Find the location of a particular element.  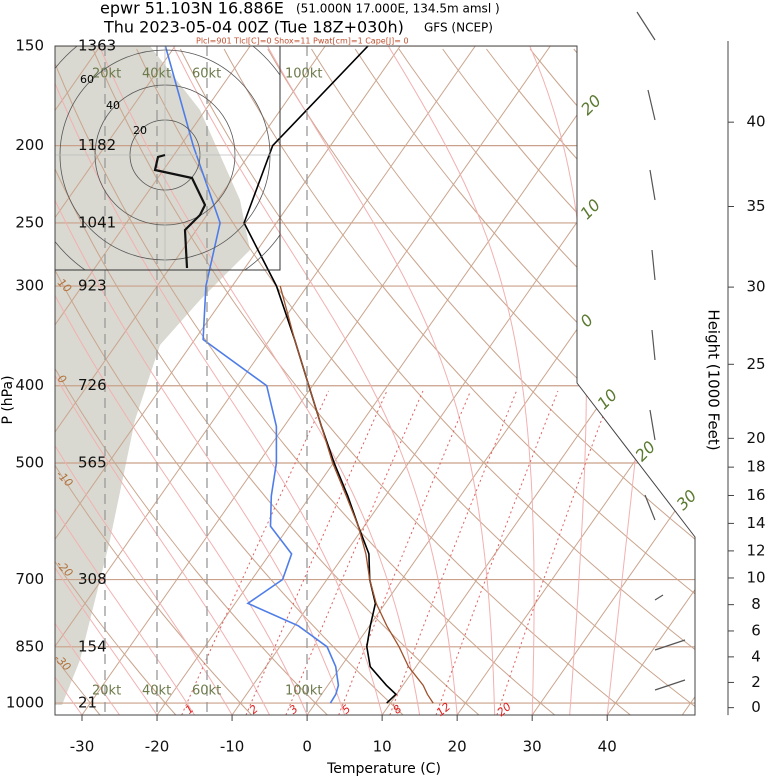

x-tick-label: 30 is located at coordinates (532, 747).